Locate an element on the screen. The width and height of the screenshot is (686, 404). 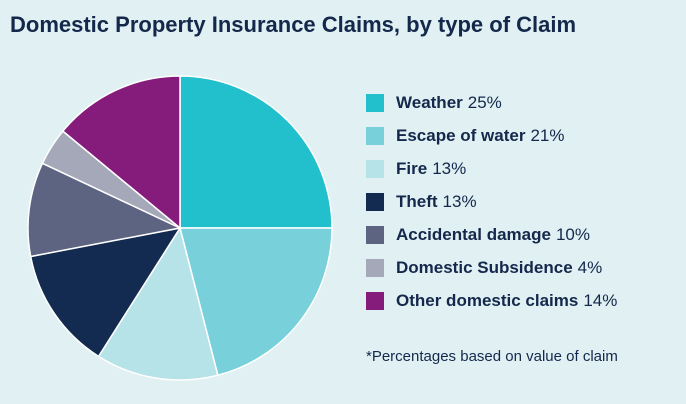
footnote: *Percentages based on value of claim is located at coordinates (492, 356).